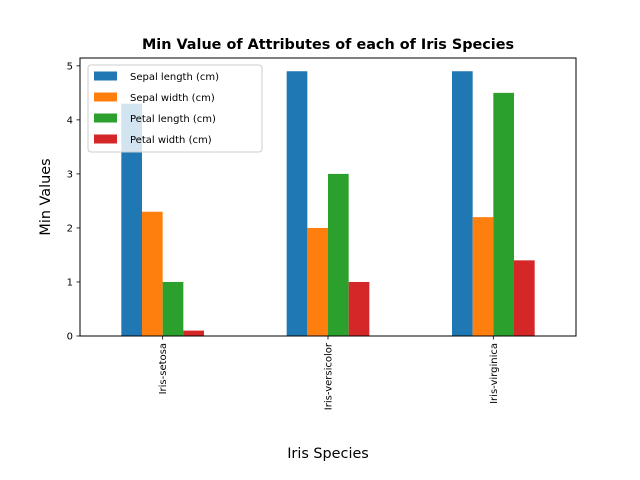 Image resolution: width=640 pixels, height=480 pixels. Describe the element at coordinates (70, 174) in the screenshot. I see `y-tick-label: 3` at that location.